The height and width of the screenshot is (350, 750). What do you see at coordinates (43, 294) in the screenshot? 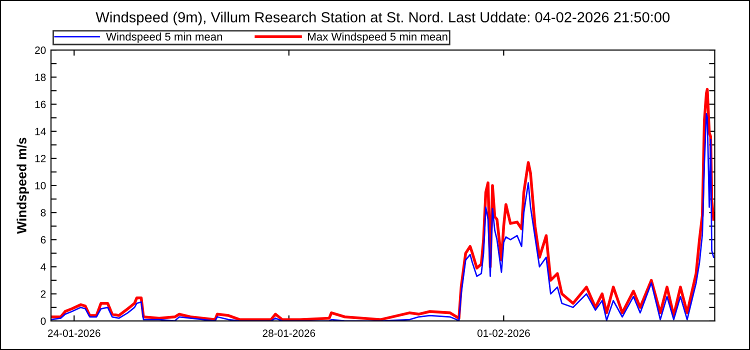
I see `y-tick-label: 2` at bounding box center [43, 294].